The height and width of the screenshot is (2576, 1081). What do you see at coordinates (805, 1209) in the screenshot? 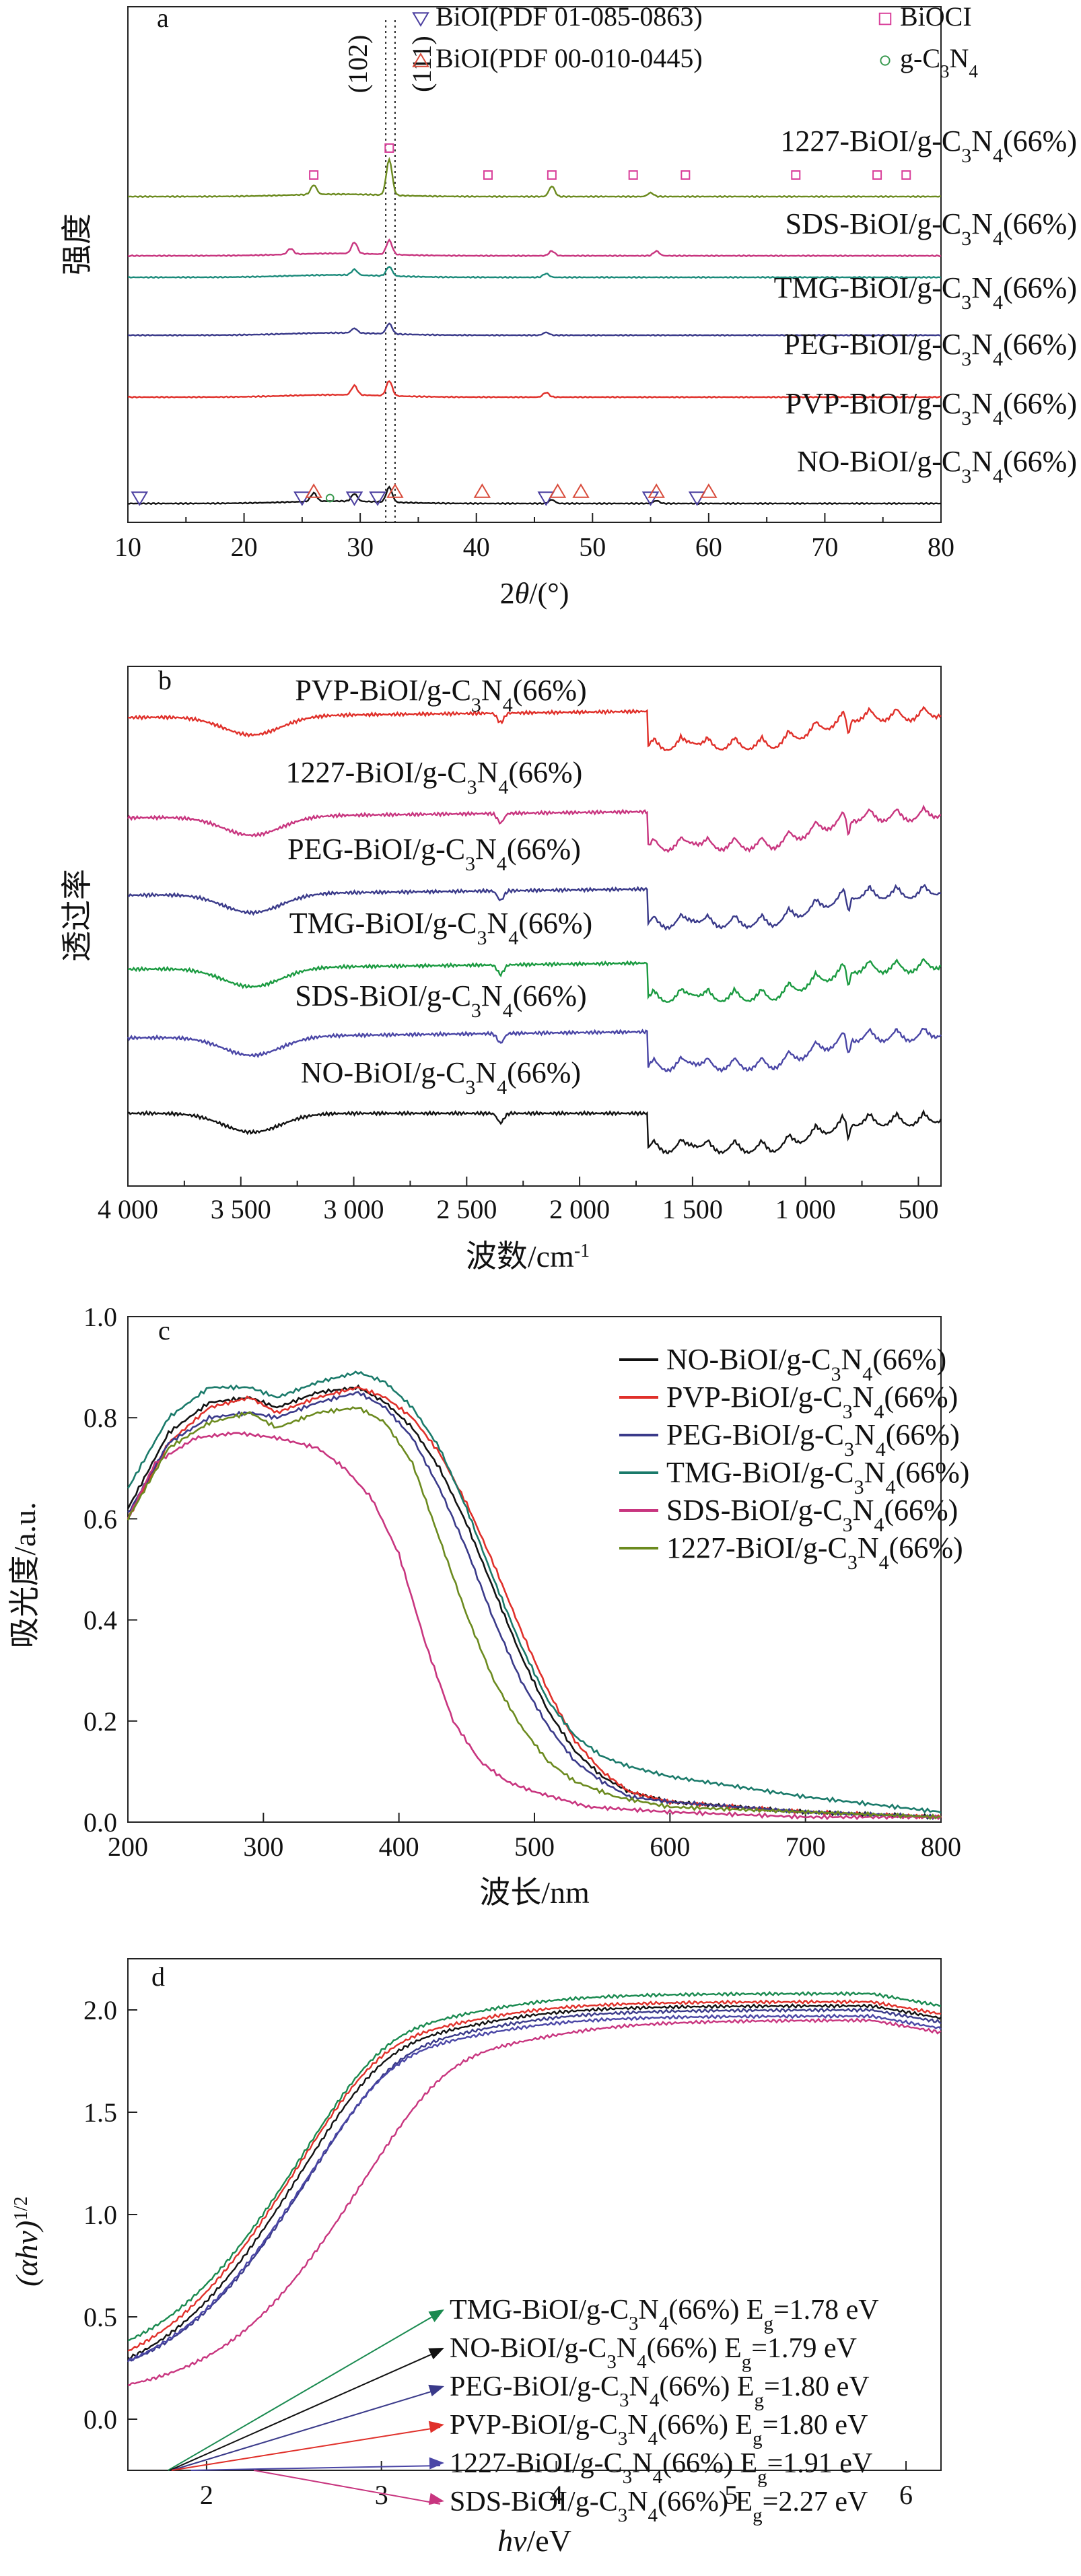
I see `x-tick-label: 1 000` at bounding box center [805, 1209].